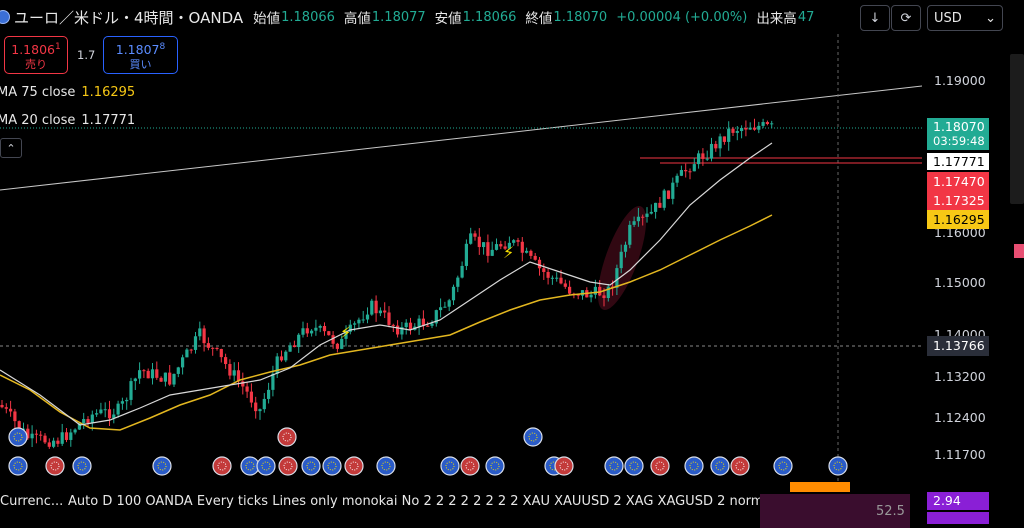  Describe the element at coordinates (960, 454) in the screenshot. I see `axis-tick: 1.11700` at that location.